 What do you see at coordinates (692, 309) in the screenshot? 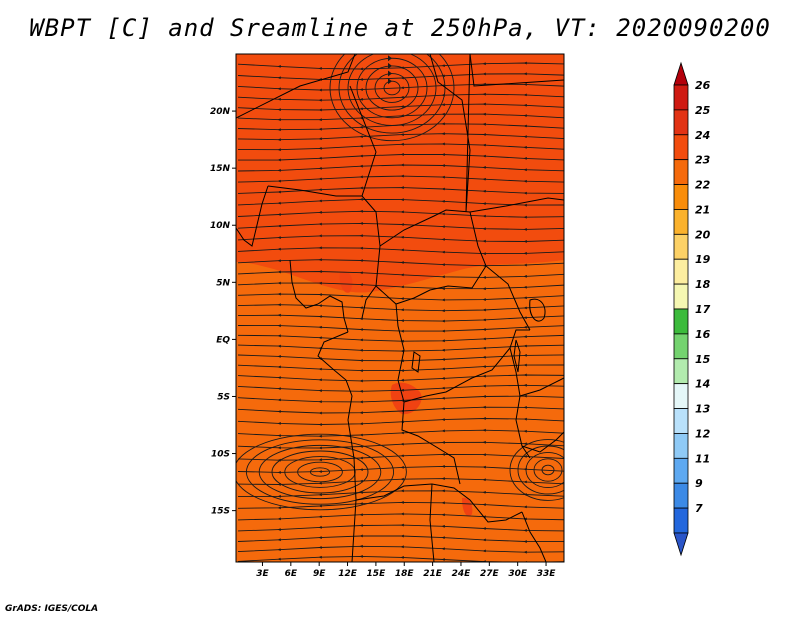
I see `colorbar: 26 25 24 23 22 21 20 19 18 17 16 15 14 13 12 11 9 7` at bounding box center [692, 309].